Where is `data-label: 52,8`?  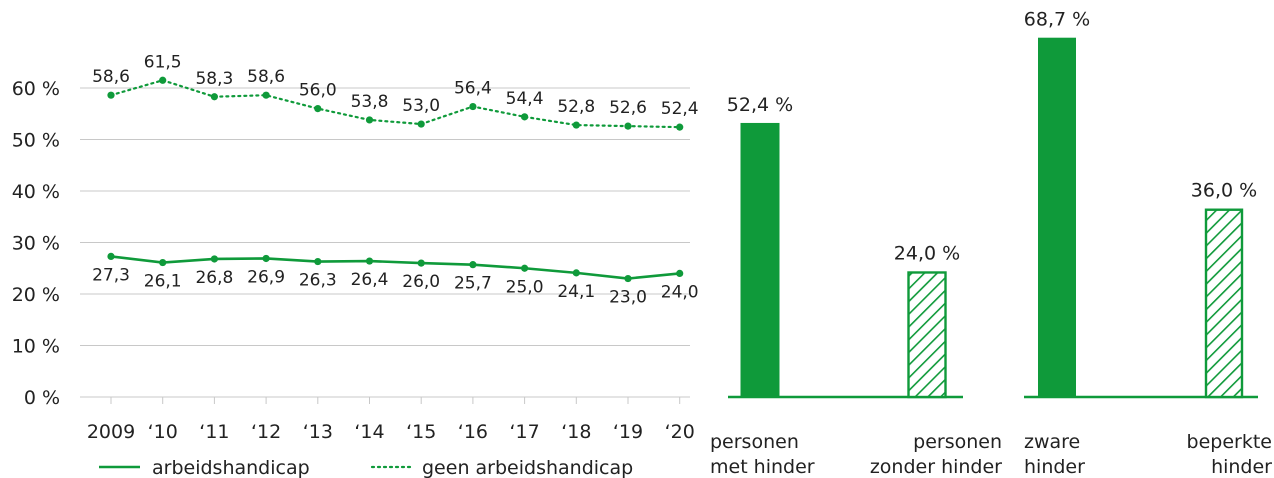
data-label: 52,8 is located at coordinates (576, 107).